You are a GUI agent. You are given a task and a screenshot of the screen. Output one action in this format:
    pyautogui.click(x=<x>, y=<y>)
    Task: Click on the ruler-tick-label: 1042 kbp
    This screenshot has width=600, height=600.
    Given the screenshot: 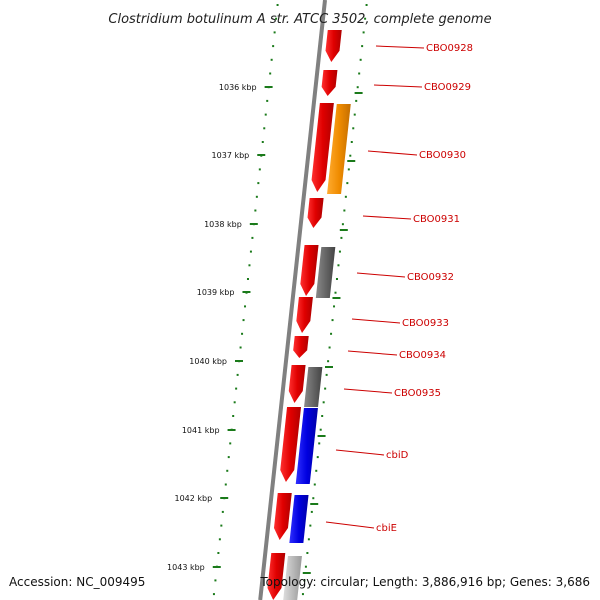 What is the action you would take?
    pyautogui.click(x=194, y=498)
    